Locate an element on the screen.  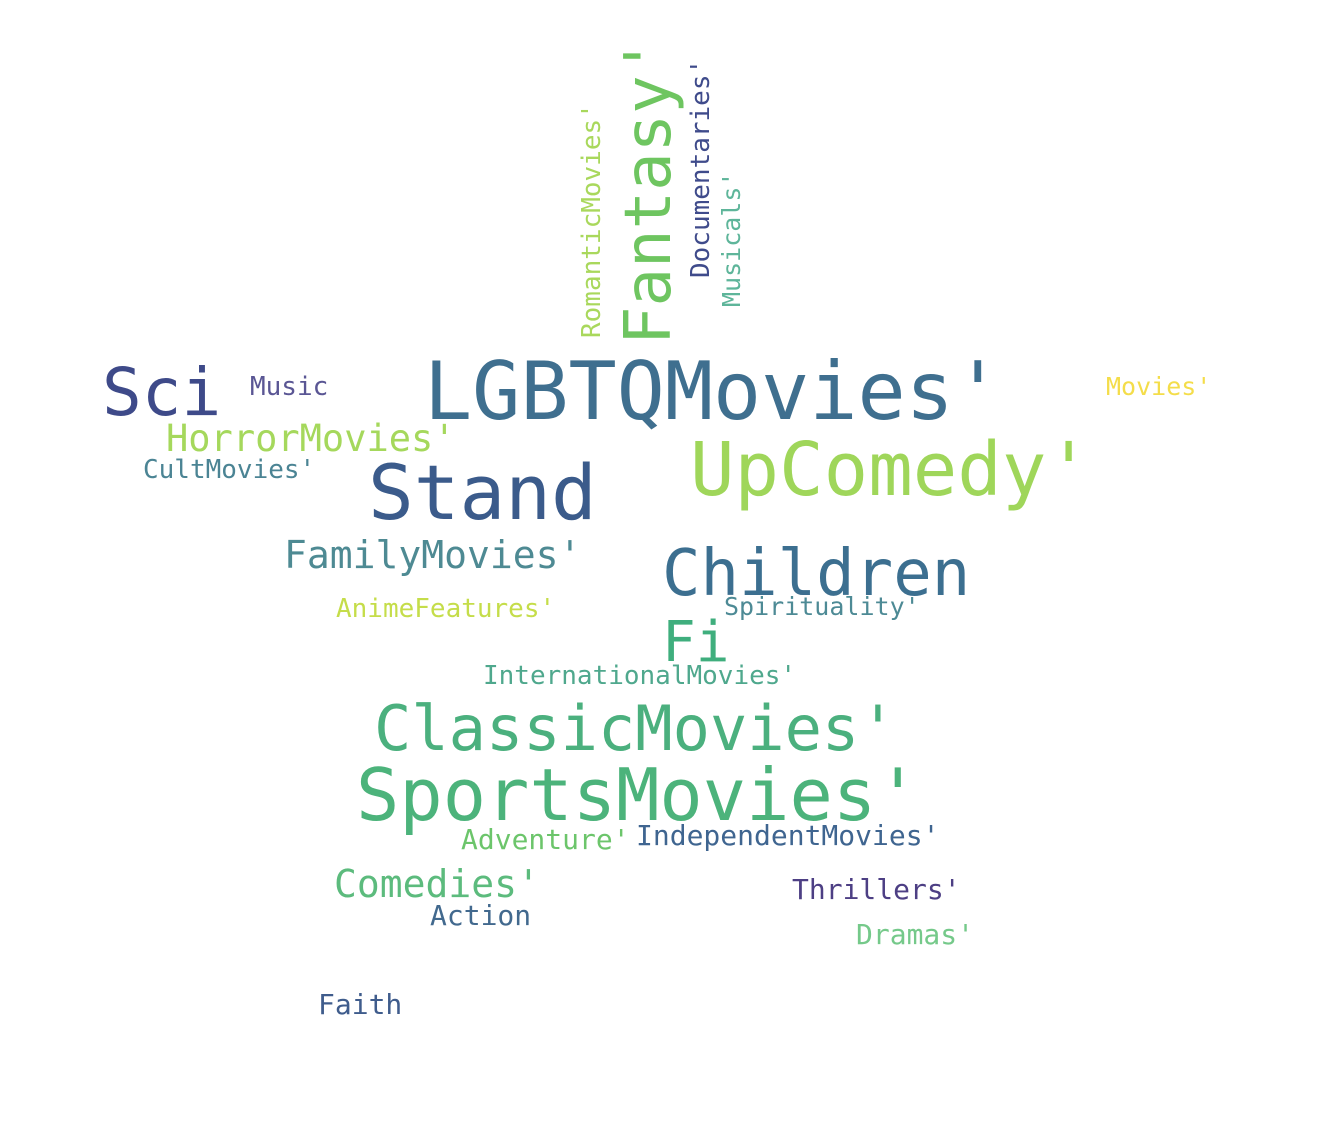
word-musicals: Musicals' is located at coordinates (731, 239).